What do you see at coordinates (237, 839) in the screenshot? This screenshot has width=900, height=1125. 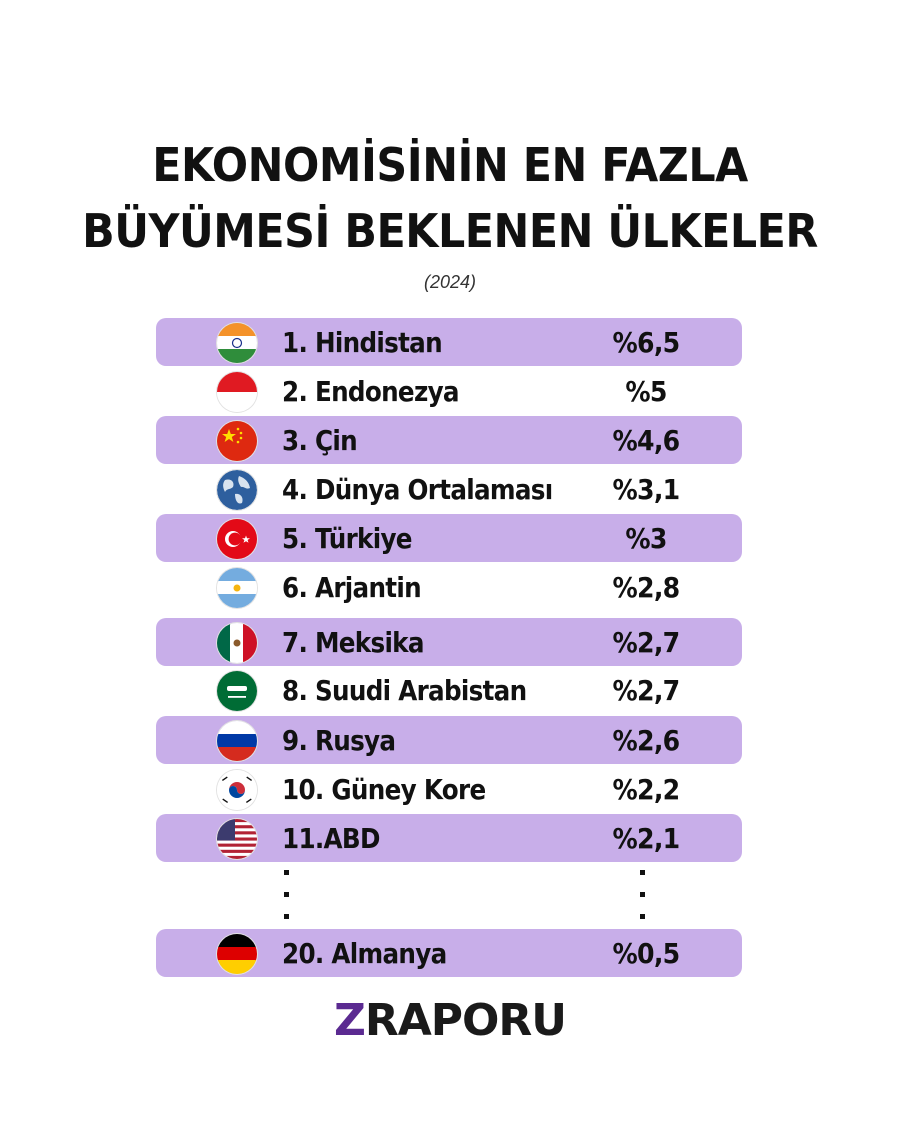 I see `usa-flag-icon` at bounding box center [237, 839].